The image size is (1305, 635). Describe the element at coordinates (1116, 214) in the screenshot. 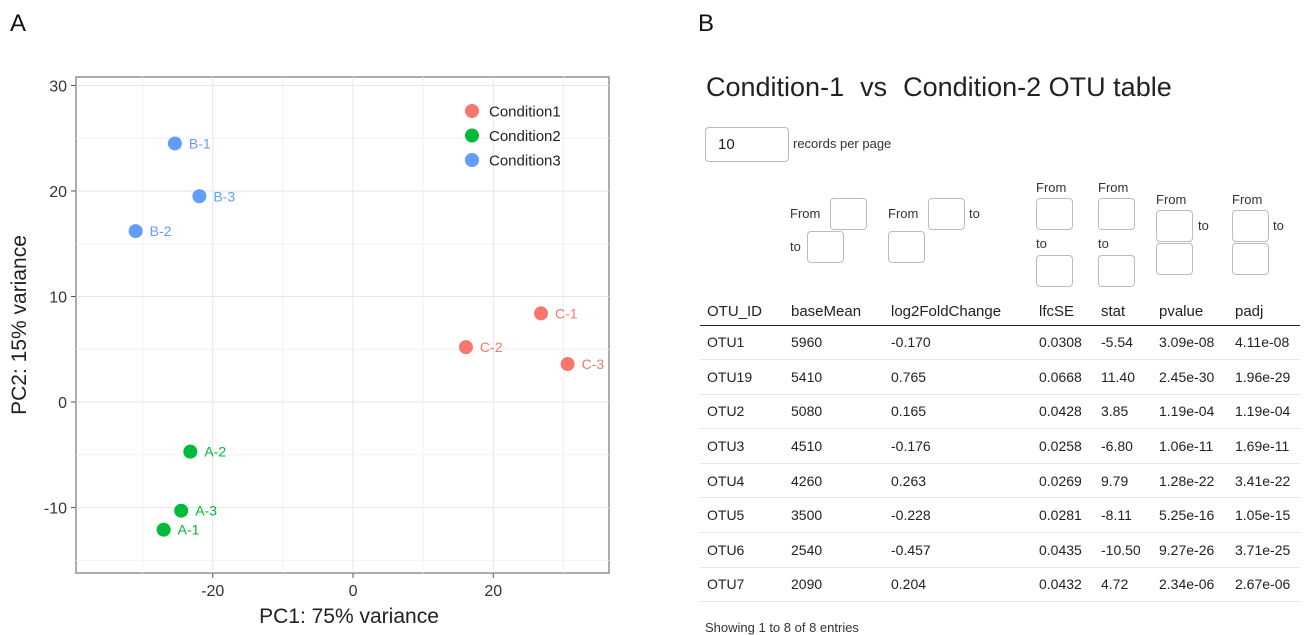

I see `stat-filter-from-input` at that location.